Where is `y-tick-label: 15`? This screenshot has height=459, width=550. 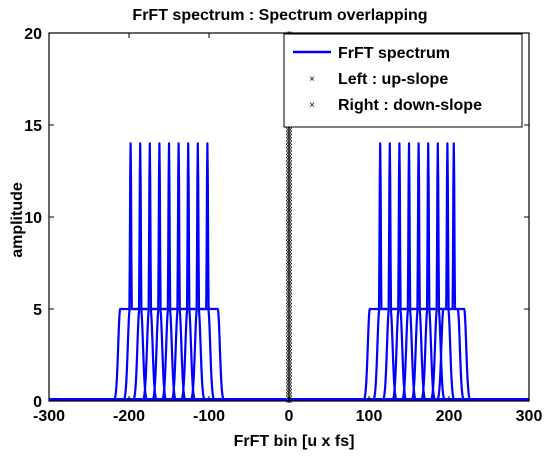 y-tick-label: 15 is located at coordinates (33, 126).